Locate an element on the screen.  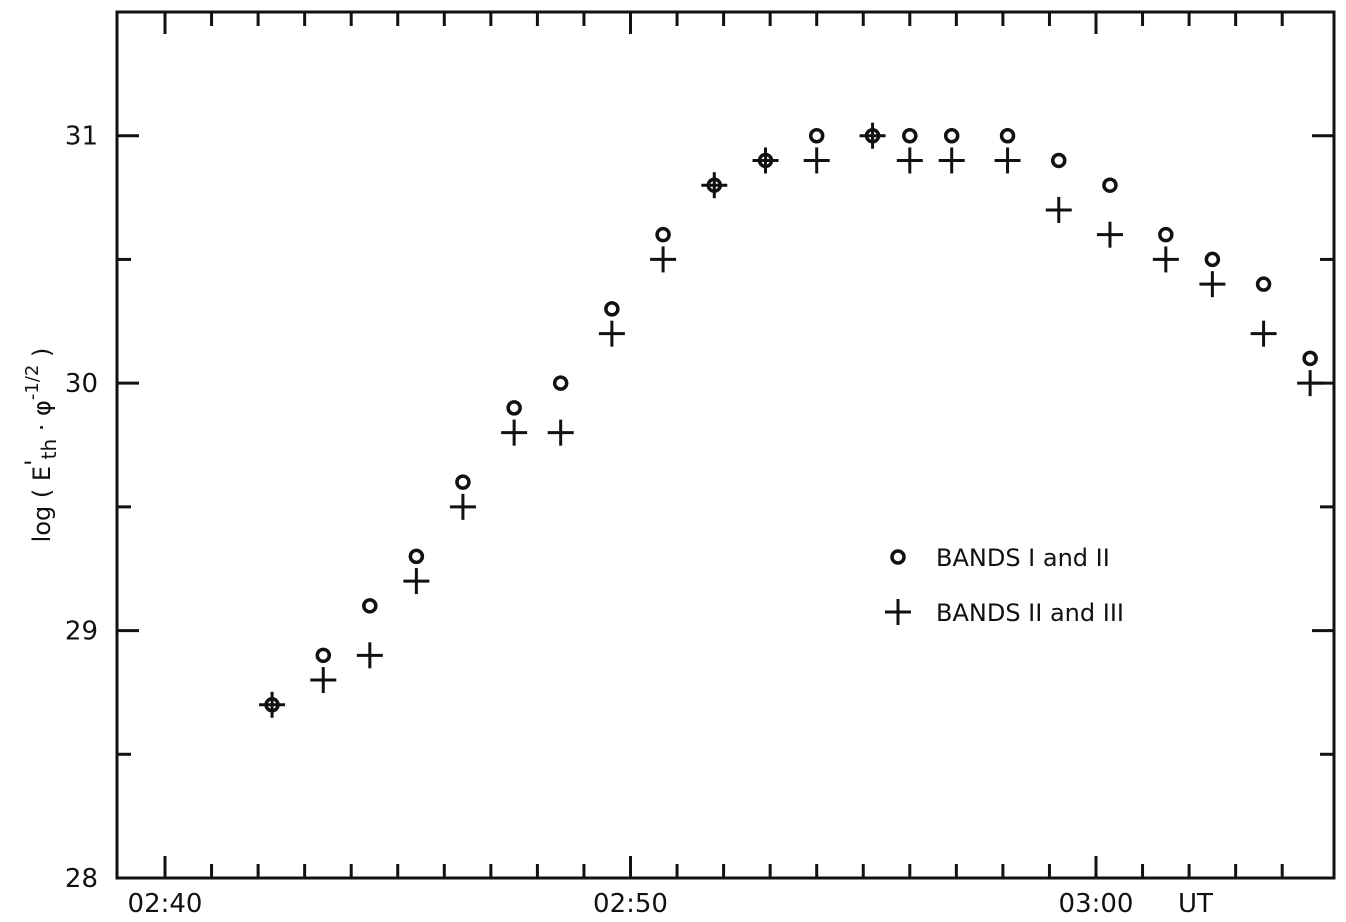
y-tick-label: 30 is located at coordinates (81, 384).